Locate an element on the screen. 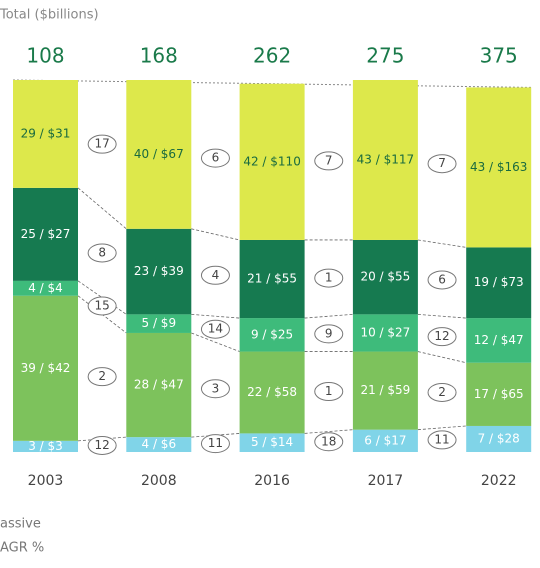  value-label: 43 / $117 is located at coordinates (385, 159).